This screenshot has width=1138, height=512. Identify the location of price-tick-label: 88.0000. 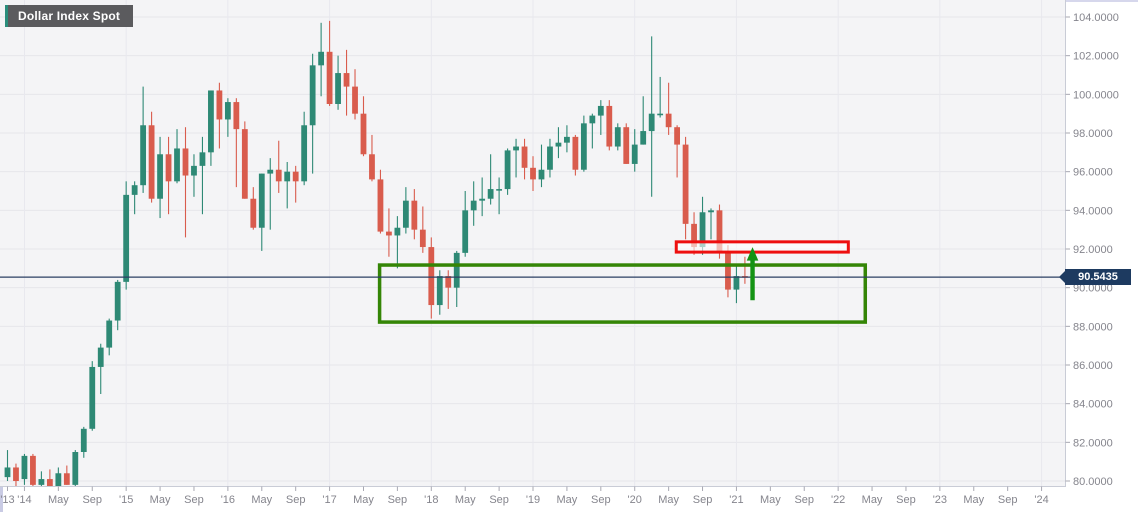
(1093, 327).